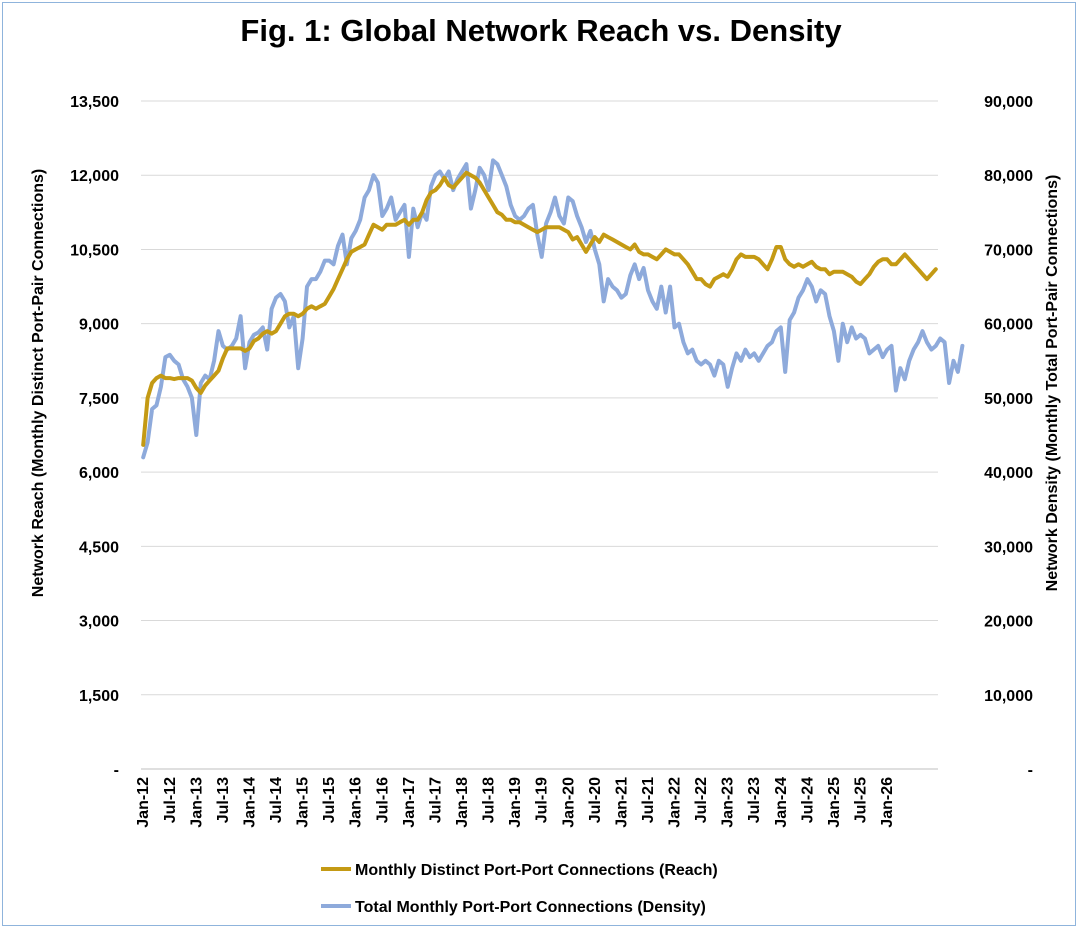 The image size is (1080, 930). What do you see at coordinates (435, 800) in the screenshot?
I see `x-tick-label: Jul-17` at bounding box center [435, 800].